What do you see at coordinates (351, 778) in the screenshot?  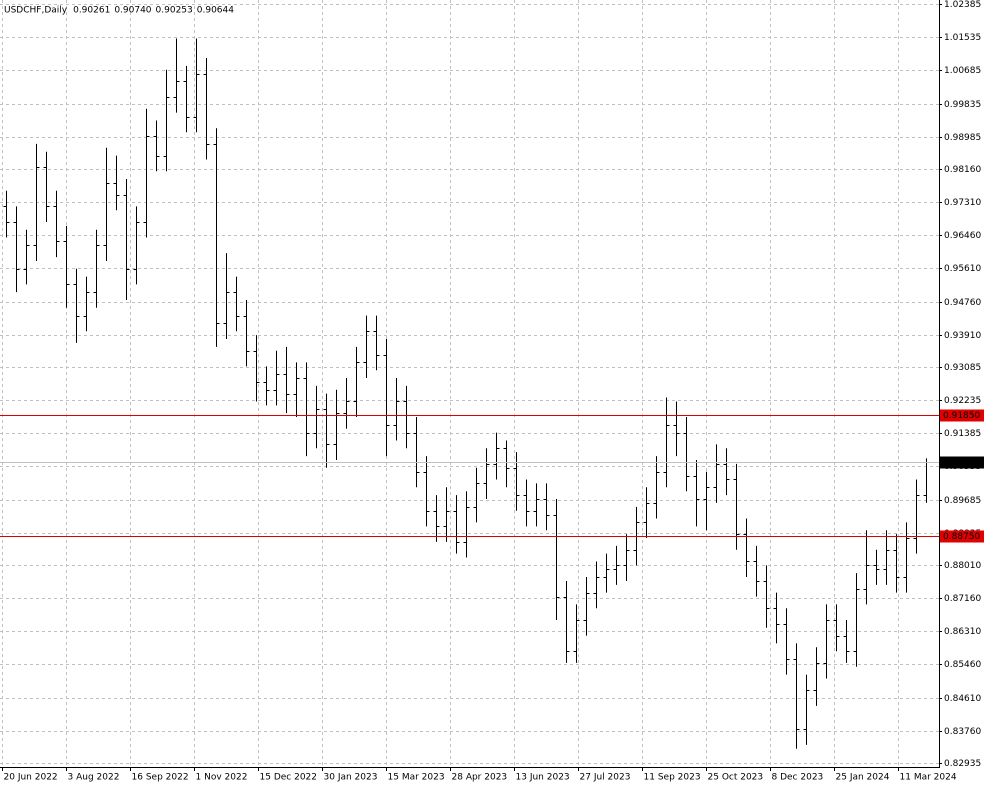 I see `x-tick-label: 30 Jan 2023` at bounding box center [351, 778].